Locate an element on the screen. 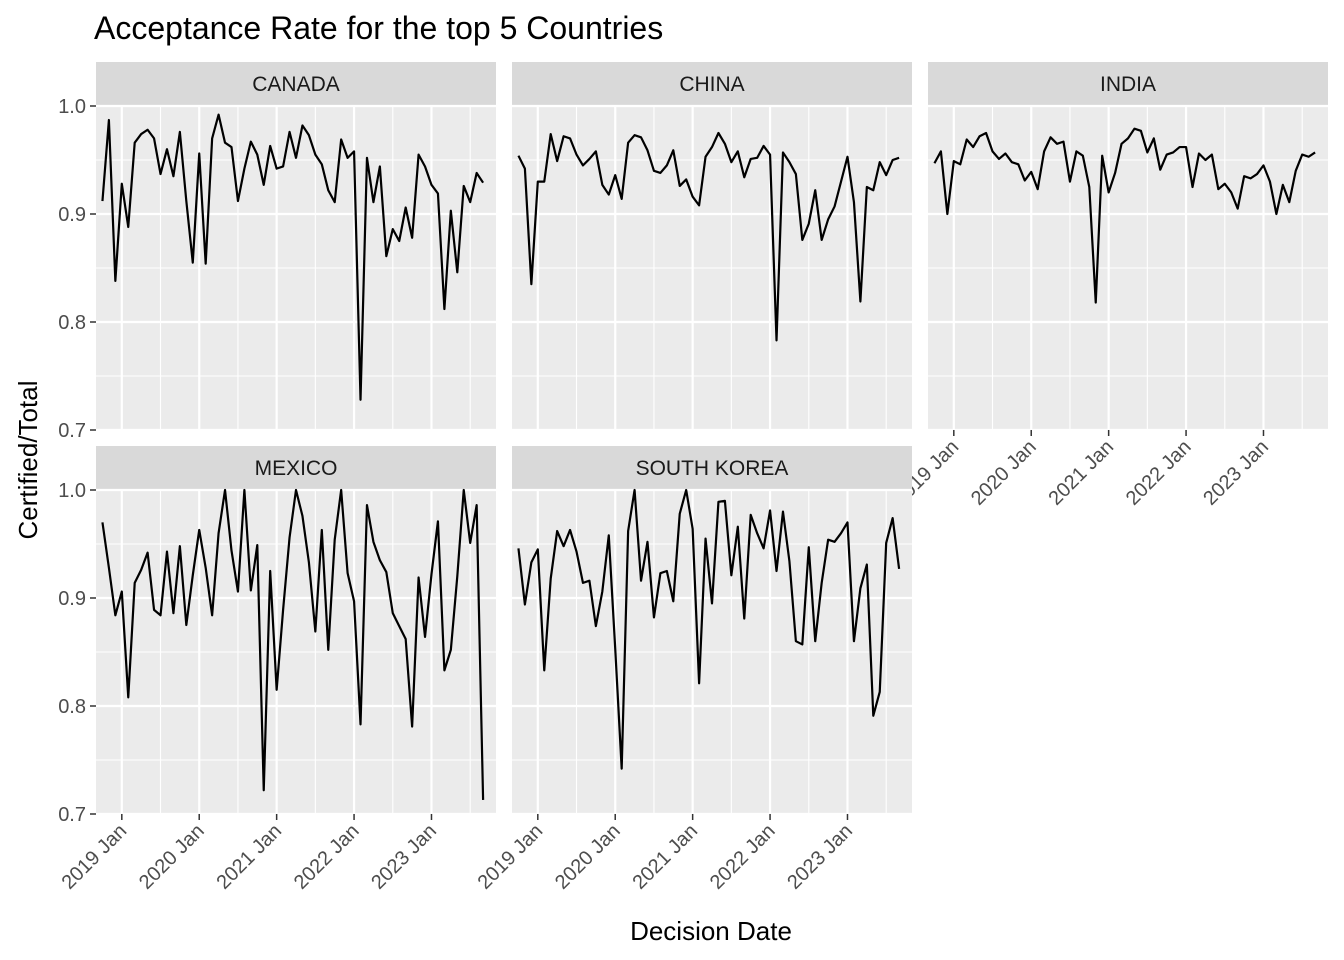 The image size is (1344, 960). chart-title: Acceptance Rate for the top 5 Countries is located at coordinates (378, 28).